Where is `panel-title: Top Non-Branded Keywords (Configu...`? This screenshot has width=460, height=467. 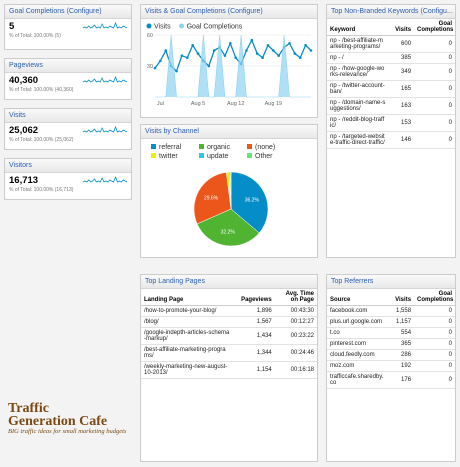 panel-title: Top Non-Branded Keywords (Configu... is located at coordinates (391, 12).